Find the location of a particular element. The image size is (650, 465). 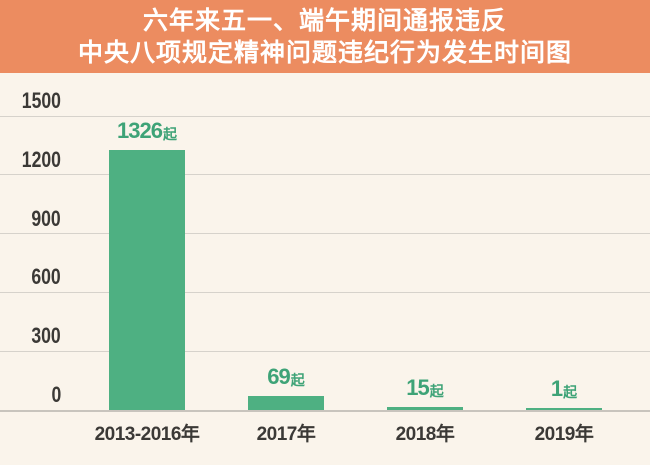

bar-value-number: 1 is located at coordinates (556, 388).